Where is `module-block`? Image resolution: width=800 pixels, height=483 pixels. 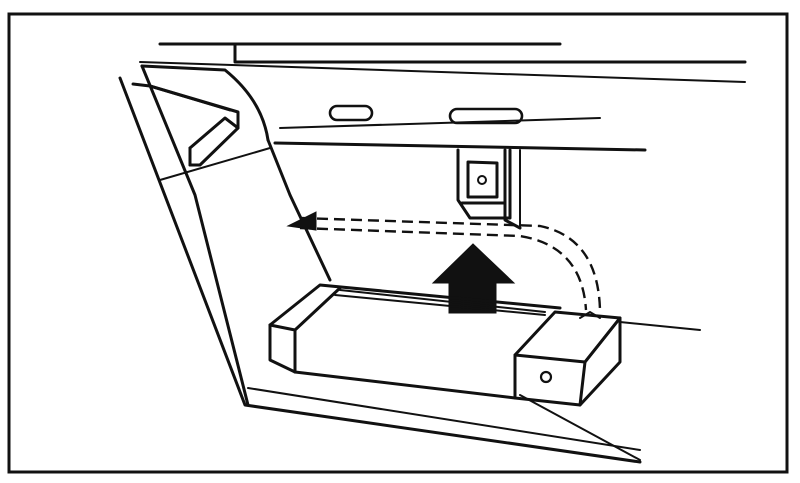
module-block is located at coordinates (415, 341).